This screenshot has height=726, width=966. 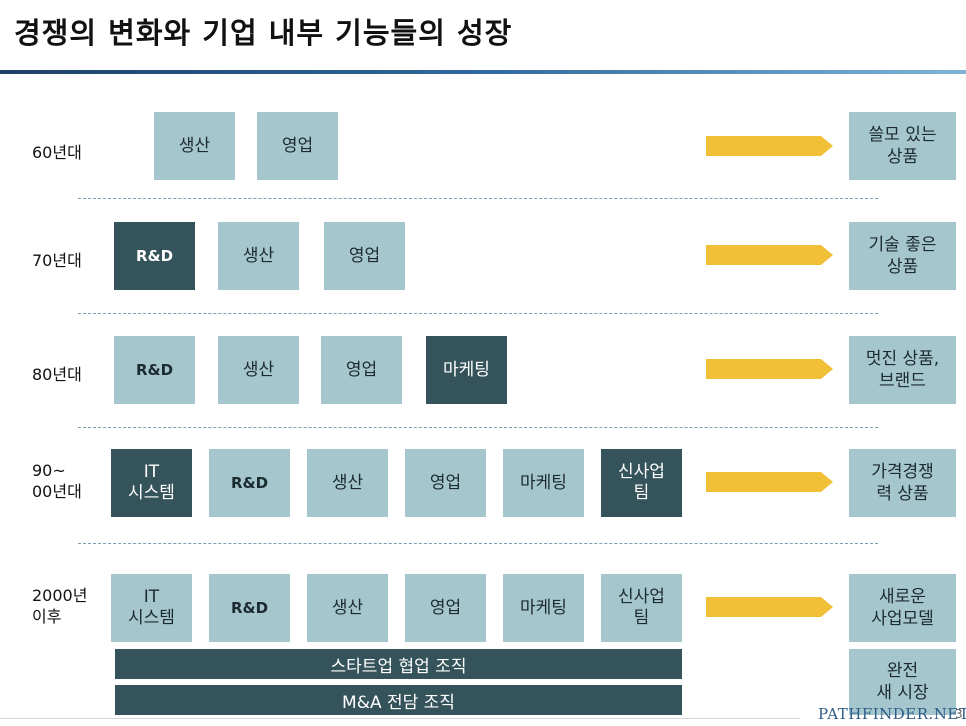 What do you see at coordinates (57, 374) in the screenshot?
I see `era-label-80s: 80년대` at bounding box center [57, 374].